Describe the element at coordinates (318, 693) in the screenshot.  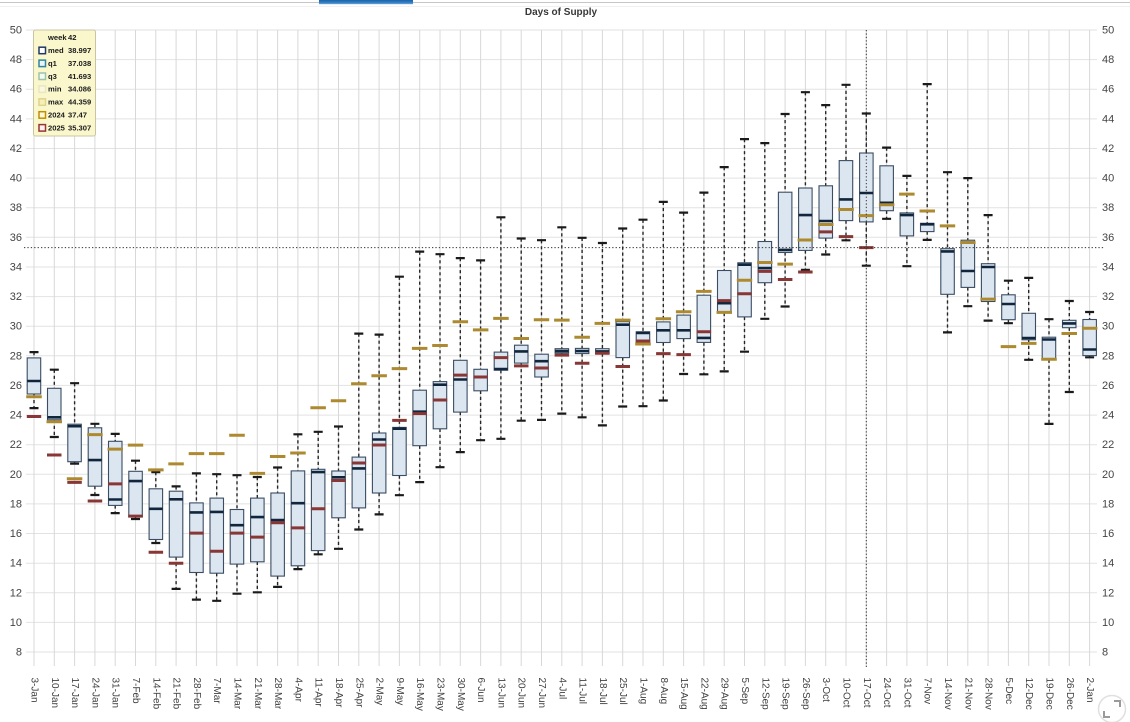
I see `svg-text: 11-Apr` at that location.